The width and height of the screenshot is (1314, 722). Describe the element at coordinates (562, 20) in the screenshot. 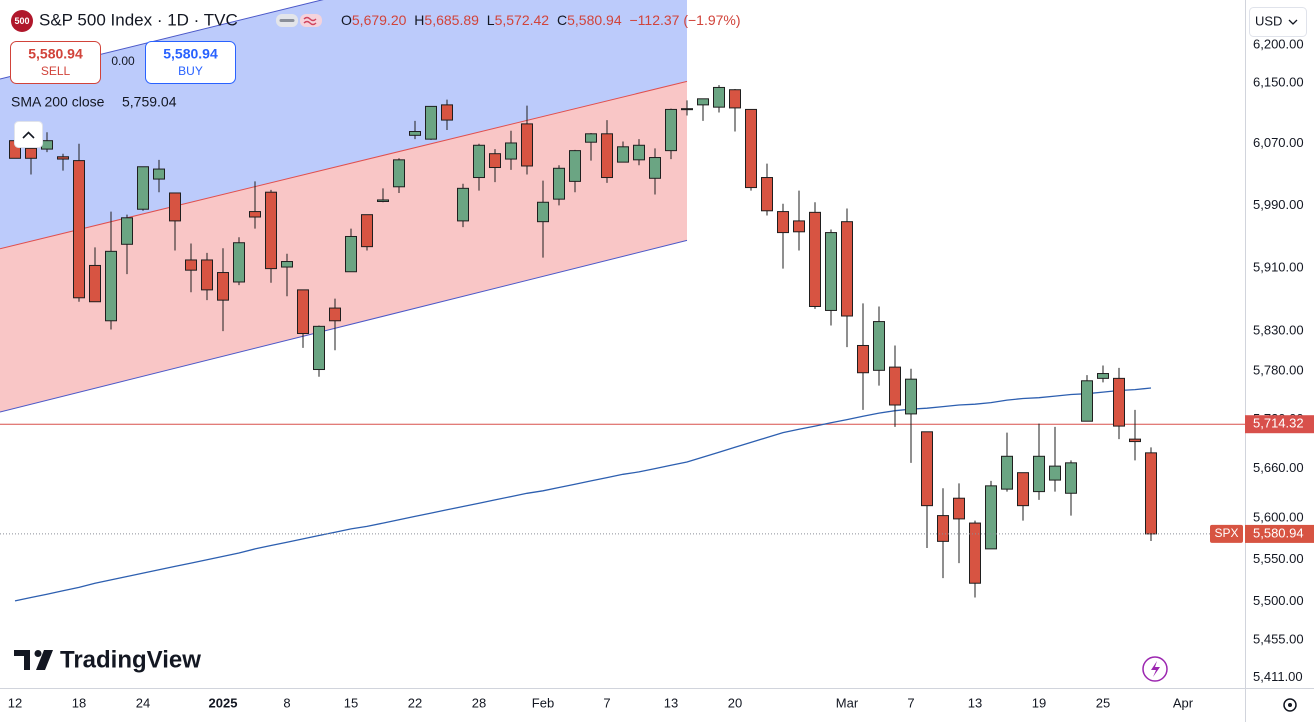

I see `ohlc-key: C` at that location.